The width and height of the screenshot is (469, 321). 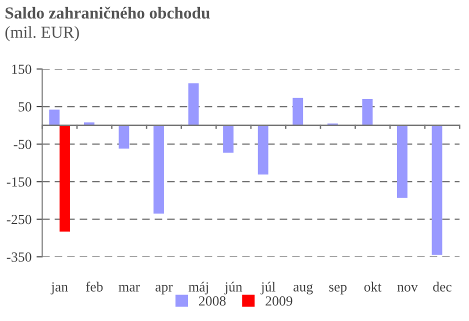 What do you see at coordinates (268, 288) in the screenshot?
I see `x-tick-label: júl` at bounding box center [268, 288].